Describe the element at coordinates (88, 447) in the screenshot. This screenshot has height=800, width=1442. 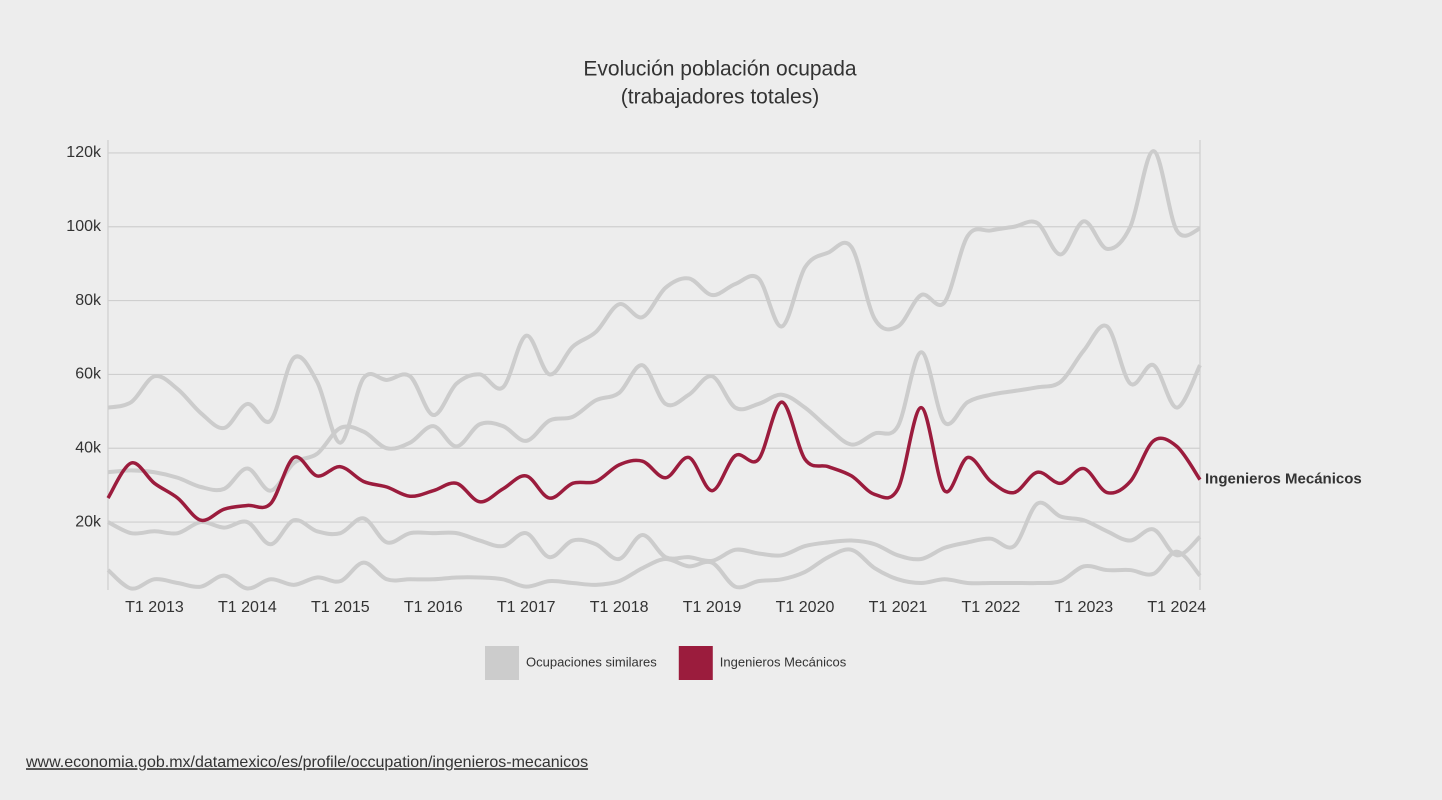
I see `y-tick-label: 40k` at that location.